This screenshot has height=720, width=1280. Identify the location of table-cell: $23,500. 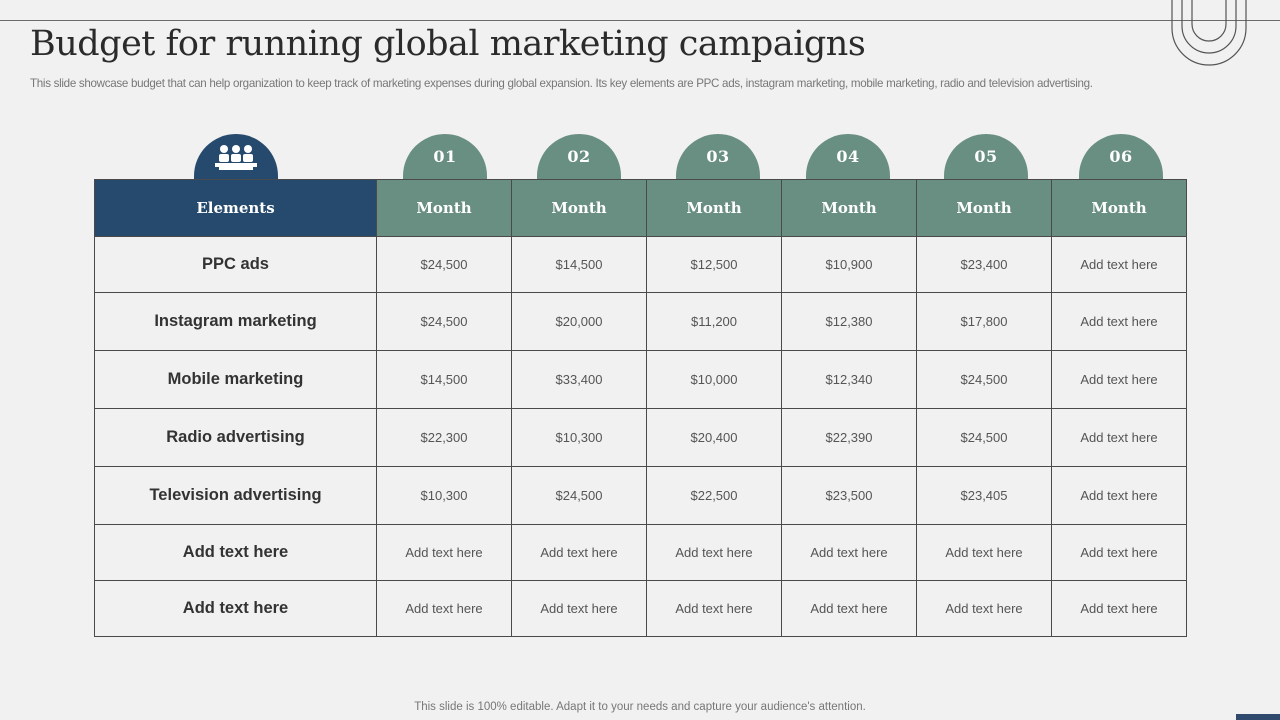
(849, 495).